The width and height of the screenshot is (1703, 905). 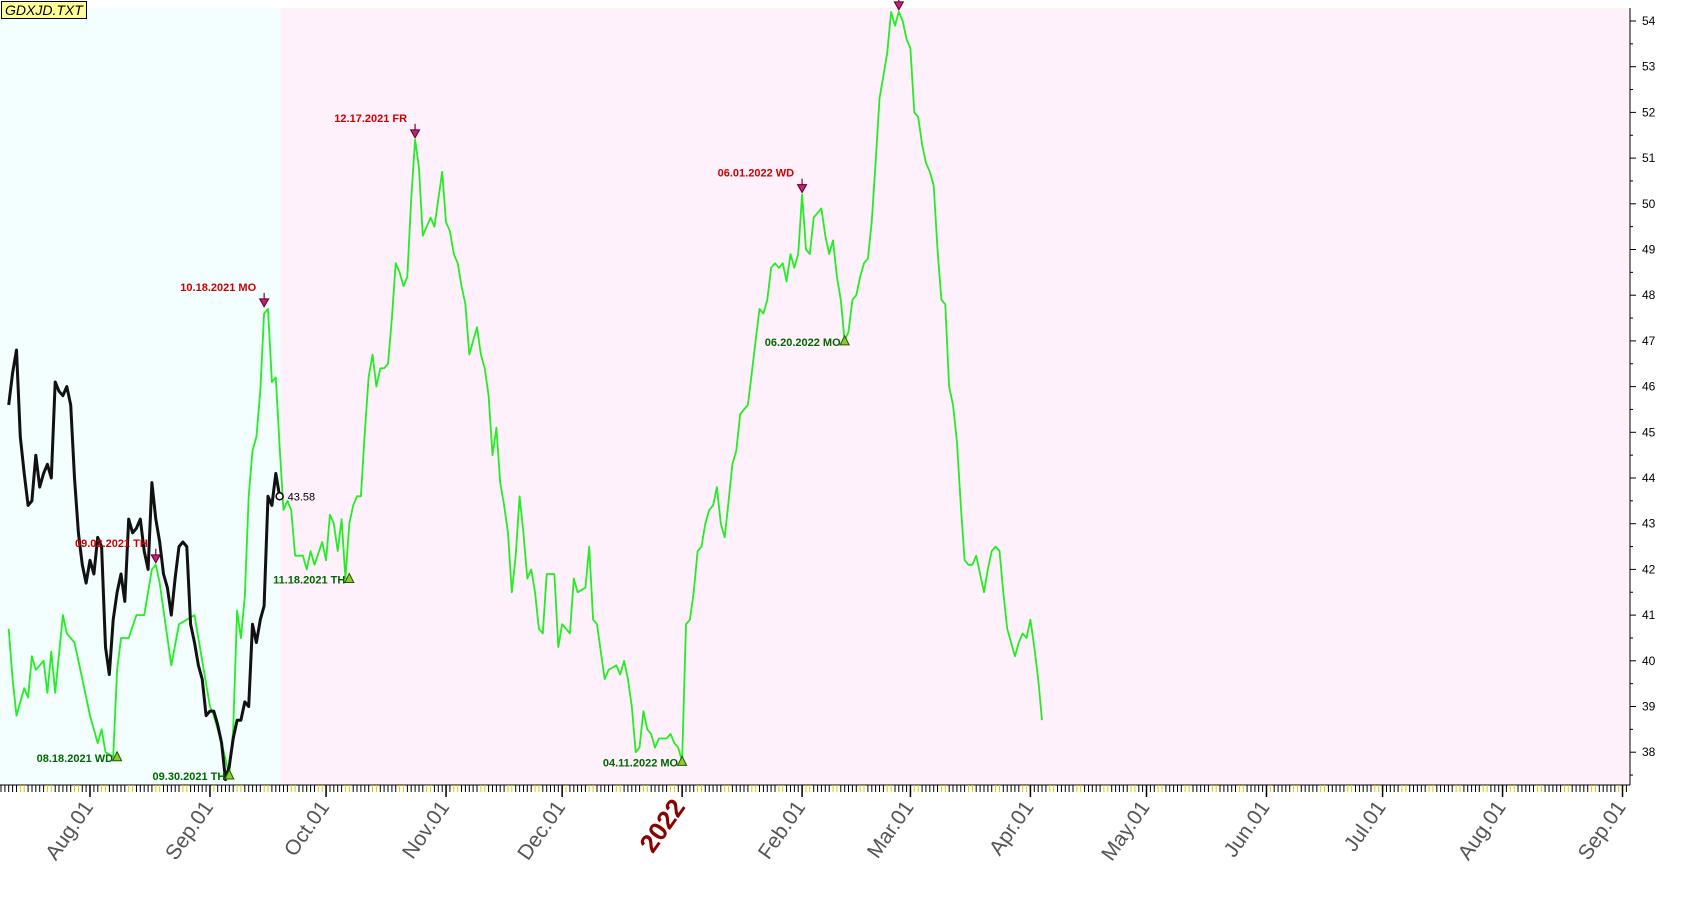 I want to click on y-tick-label: 50, so click(x=1649, y=204).